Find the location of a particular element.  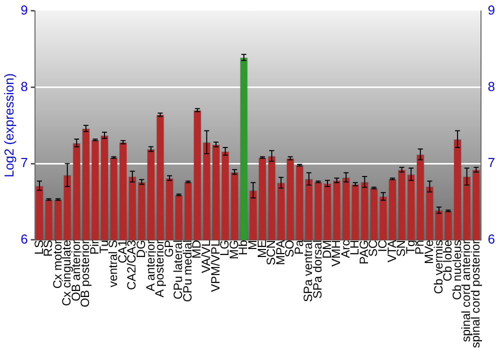

y2-tick-label: 9 is located at coordinates (492, 10).